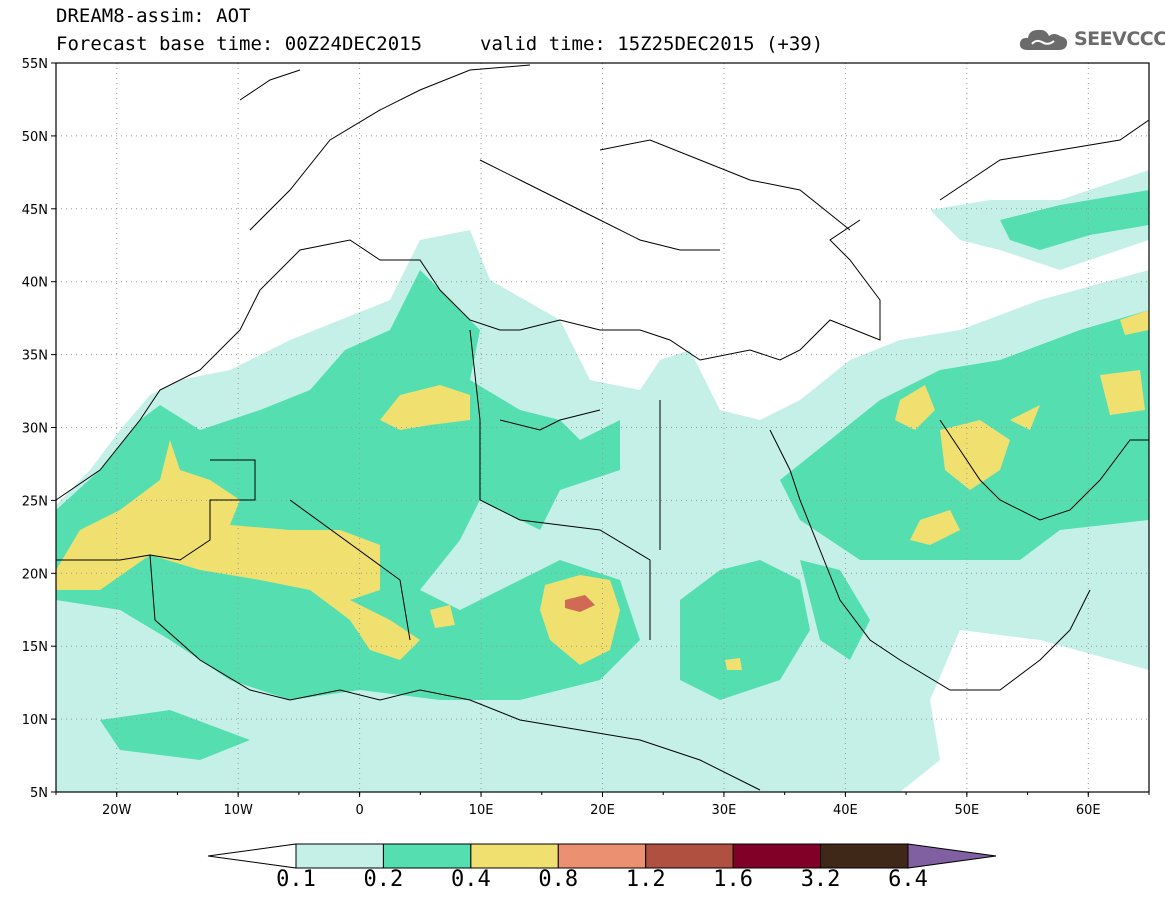 The height and width of the screenshot is (905, 1165). I want to click on seevccc-logo: SEEVCCC, so click(1091, 39).